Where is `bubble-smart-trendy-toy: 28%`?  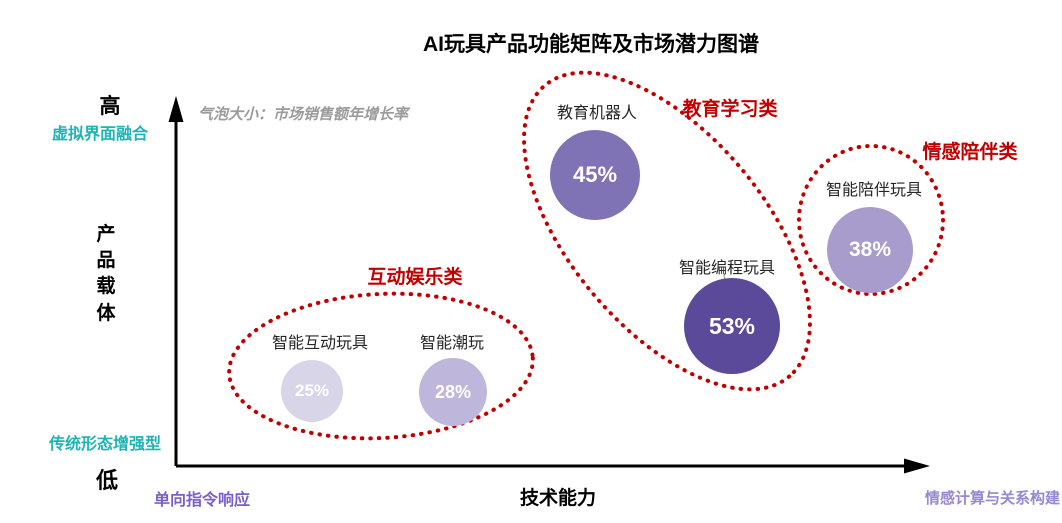
bubble-smart-trendy-toy: 28% is located at coordinates (453, 392).